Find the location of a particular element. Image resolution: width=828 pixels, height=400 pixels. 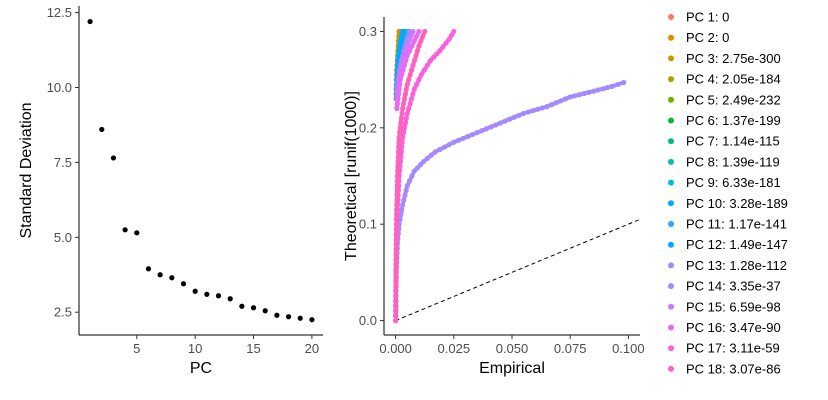

legend-label: PC 15: 6.59e-98 is located at coordinates (733, 306).